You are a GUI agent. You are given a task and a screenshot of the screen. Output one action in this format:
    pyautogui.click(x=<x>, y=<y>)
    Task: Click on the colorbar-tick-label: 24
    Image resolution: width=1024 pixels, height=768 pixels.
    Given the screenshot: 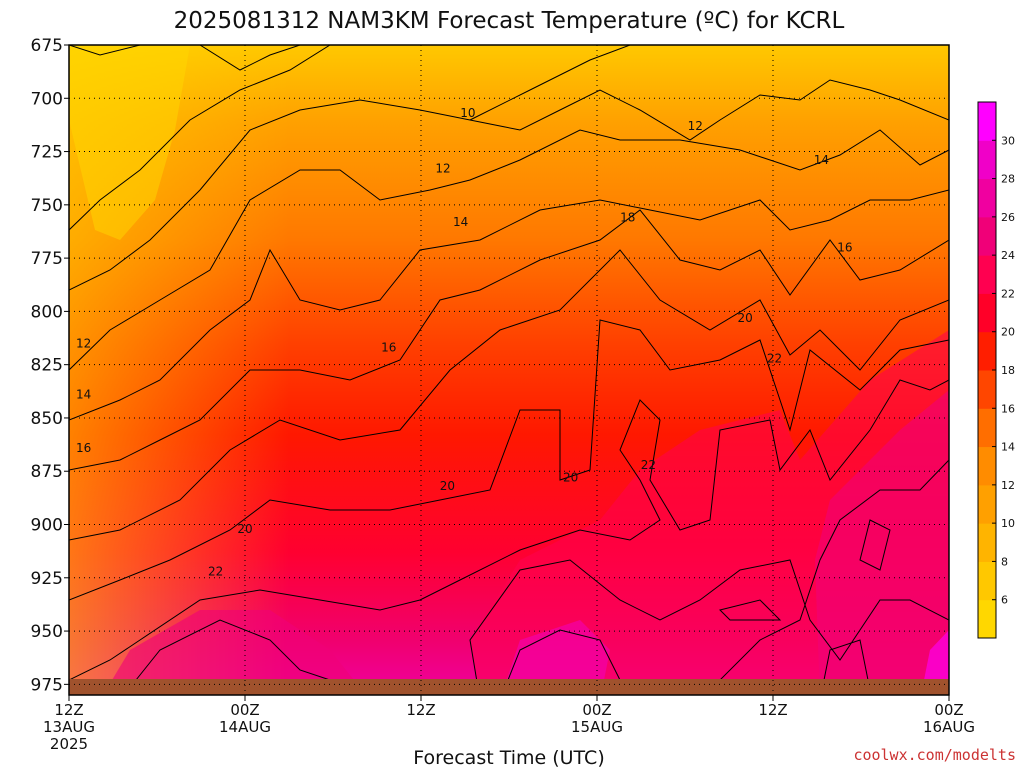 What is the action you would take?
    pyautogui.click(x=1008, y=255)
    